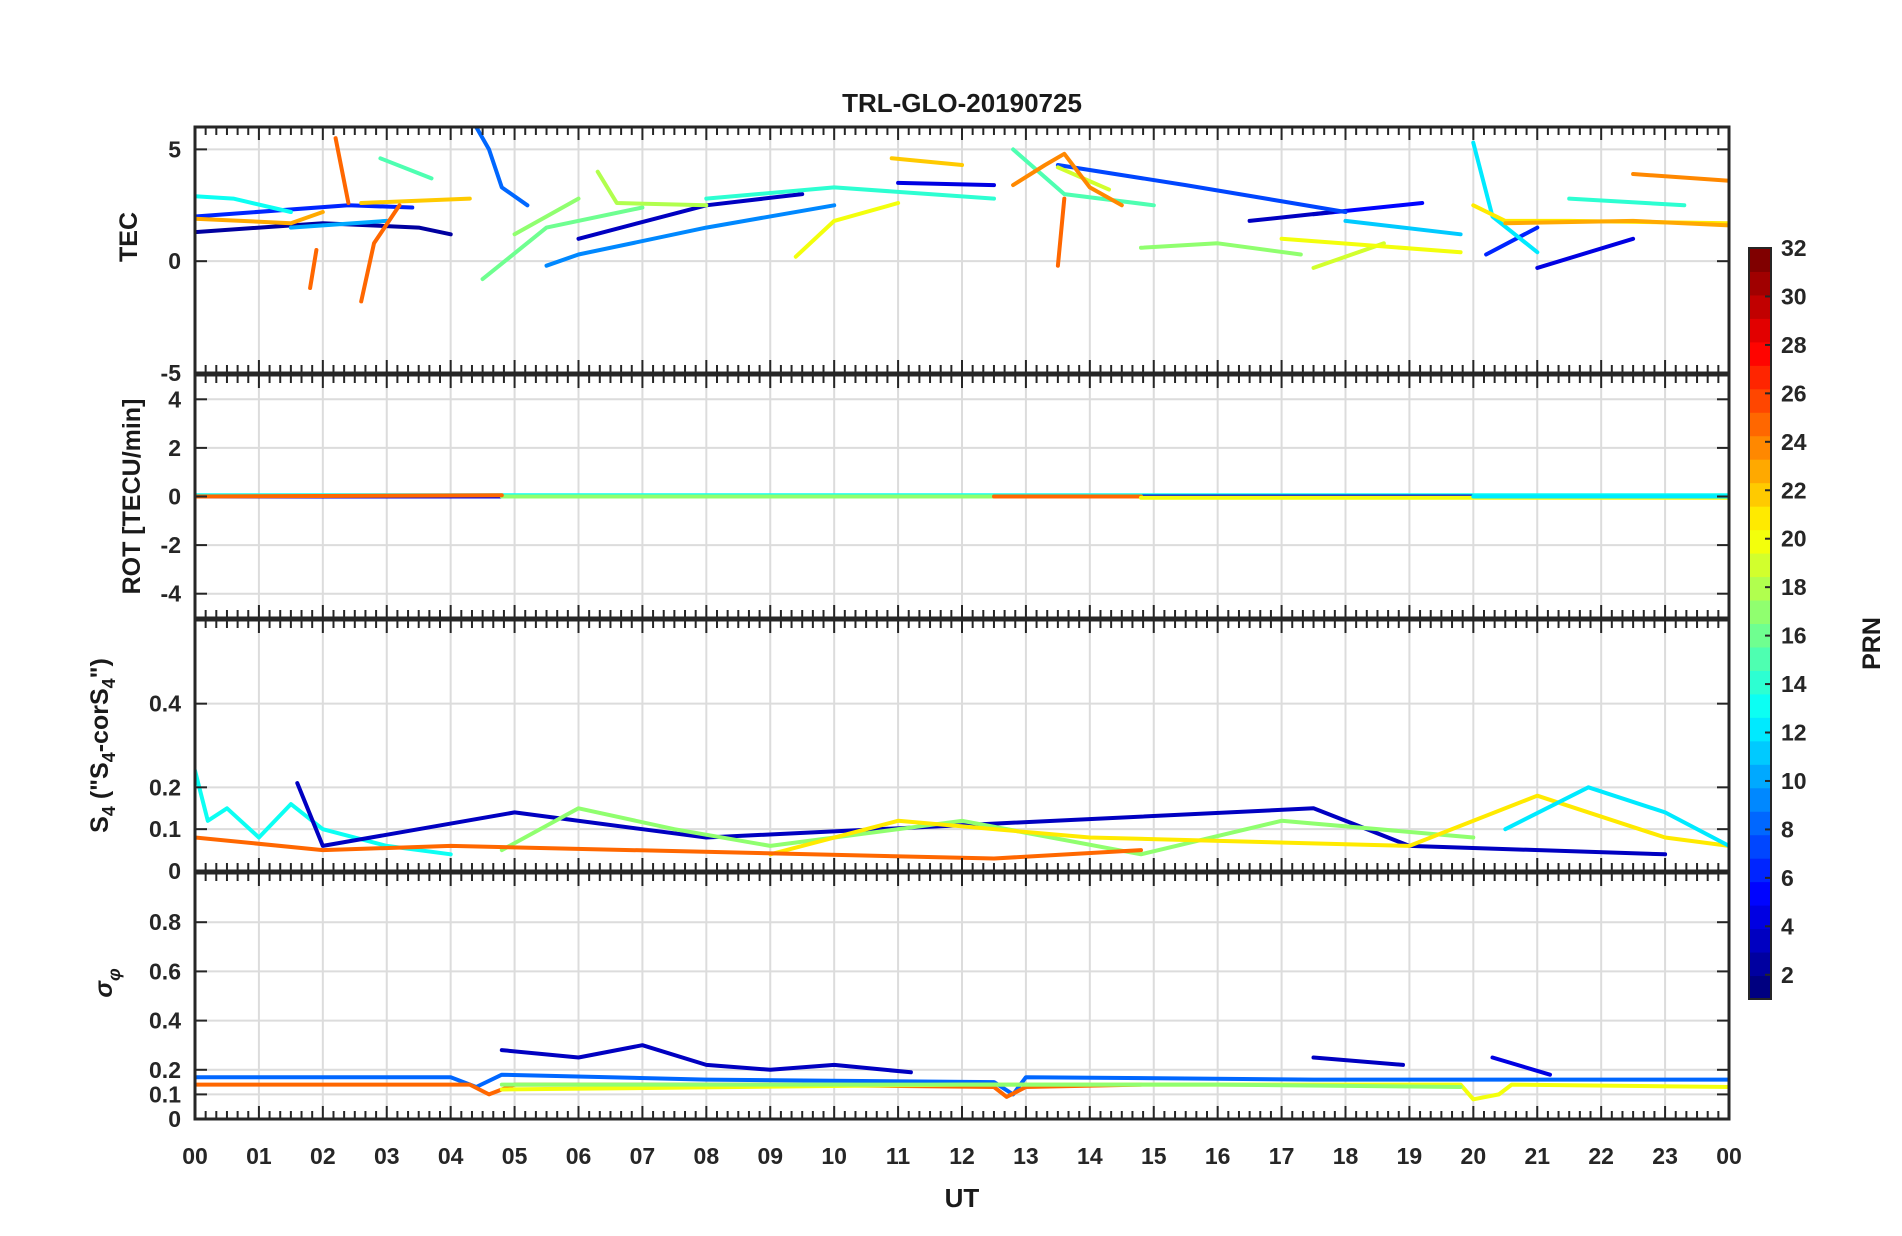  What do you see at coordinates (1282, 1156) in the screenshot?
I see `x-tick-label: 17` at bounding box center [1282, 1156].